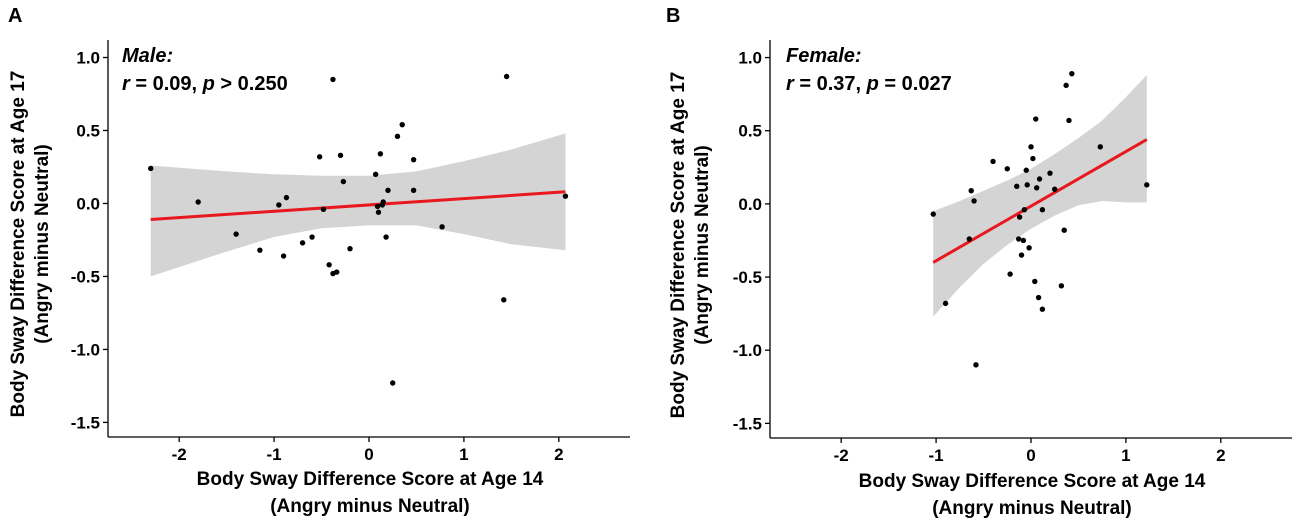 The image size is (1300, 528). I want to click on x-axis-title-line1: Body Sway Difference Score at Age 14, so click(370, 479).